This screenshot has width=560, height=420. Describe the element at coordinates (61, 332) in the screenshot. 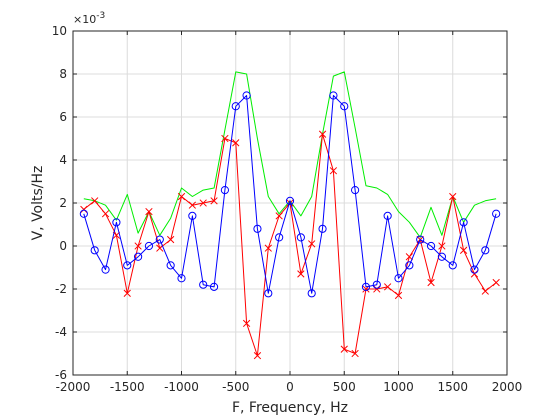

I see `y-tick-label: -4` at that location.